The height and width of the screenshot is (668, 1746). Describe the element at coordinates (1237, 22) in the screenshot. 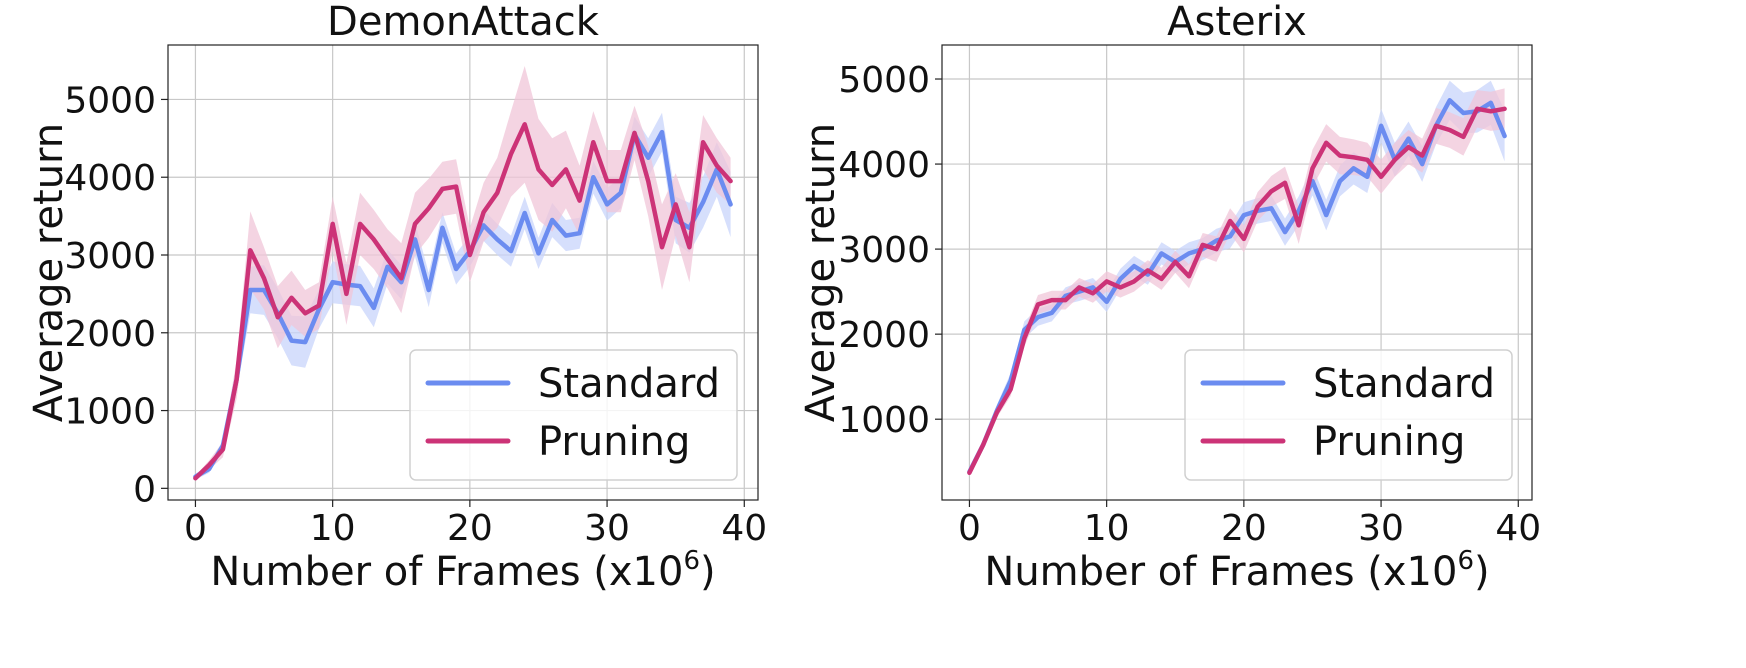

I see `chart-title: Asterix` at that location.